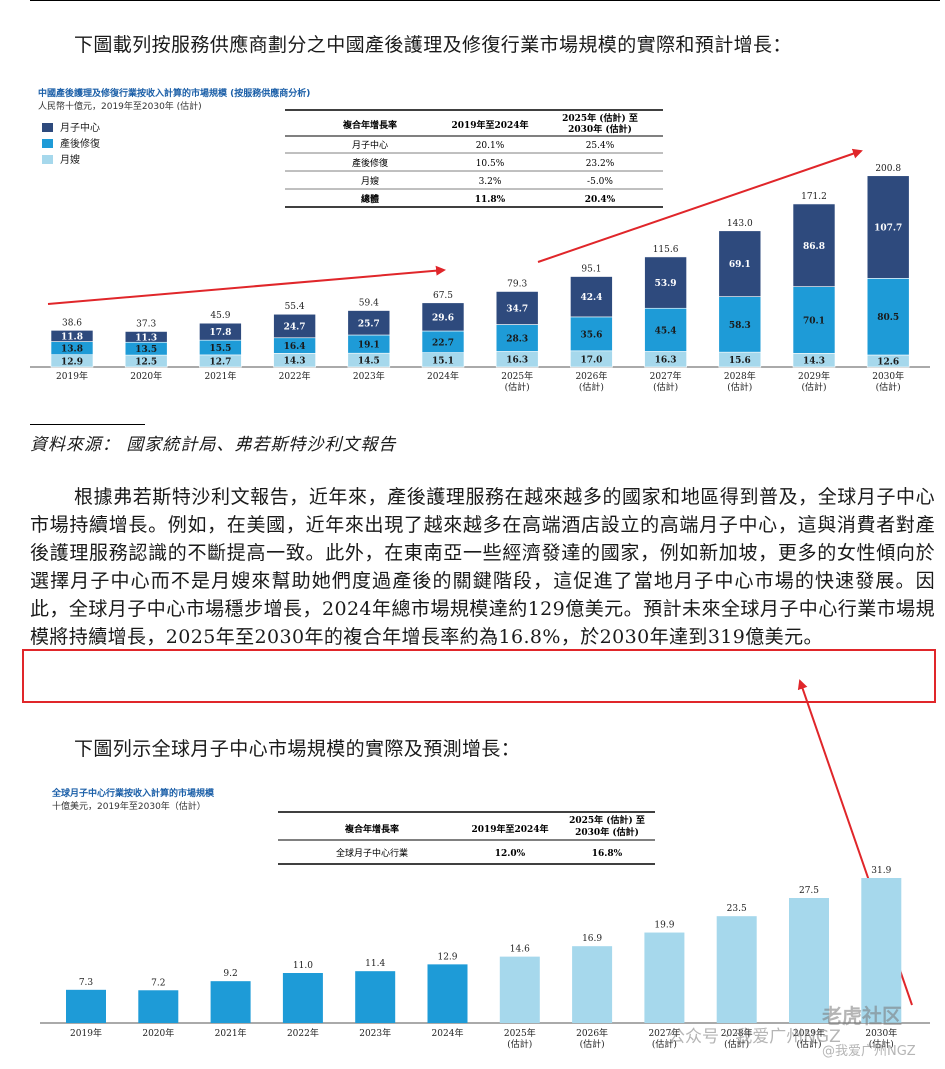  Describe the element at coordinates (433, 45) in the screenshot. I see `intro-paragraph-1: 下圖載列按服務供應商劃分之中國產後護理及修復行業市場規模的實際和預計增長：` at that location.